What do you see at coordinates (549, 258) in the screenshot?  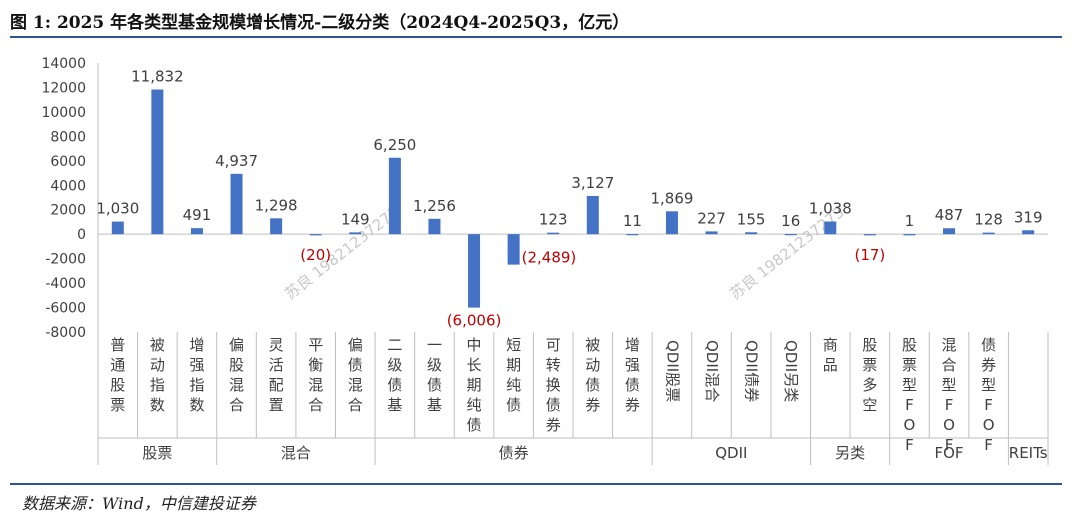 I see `data-label: (2,489)` at bounding box center [549, 258].